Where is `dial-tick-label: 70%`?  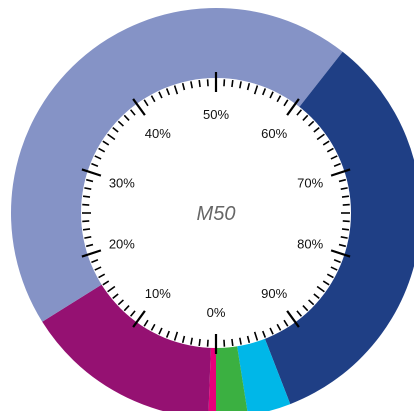
dial-tick-label: 70% is located at coordinates (310, 182).